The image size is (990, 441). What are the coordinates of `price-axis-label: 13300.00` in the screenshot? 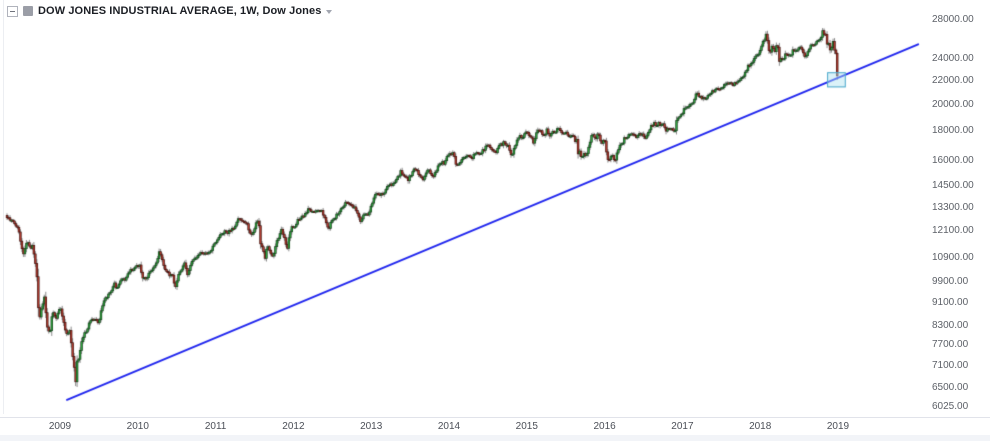 It's located at (953, 207).